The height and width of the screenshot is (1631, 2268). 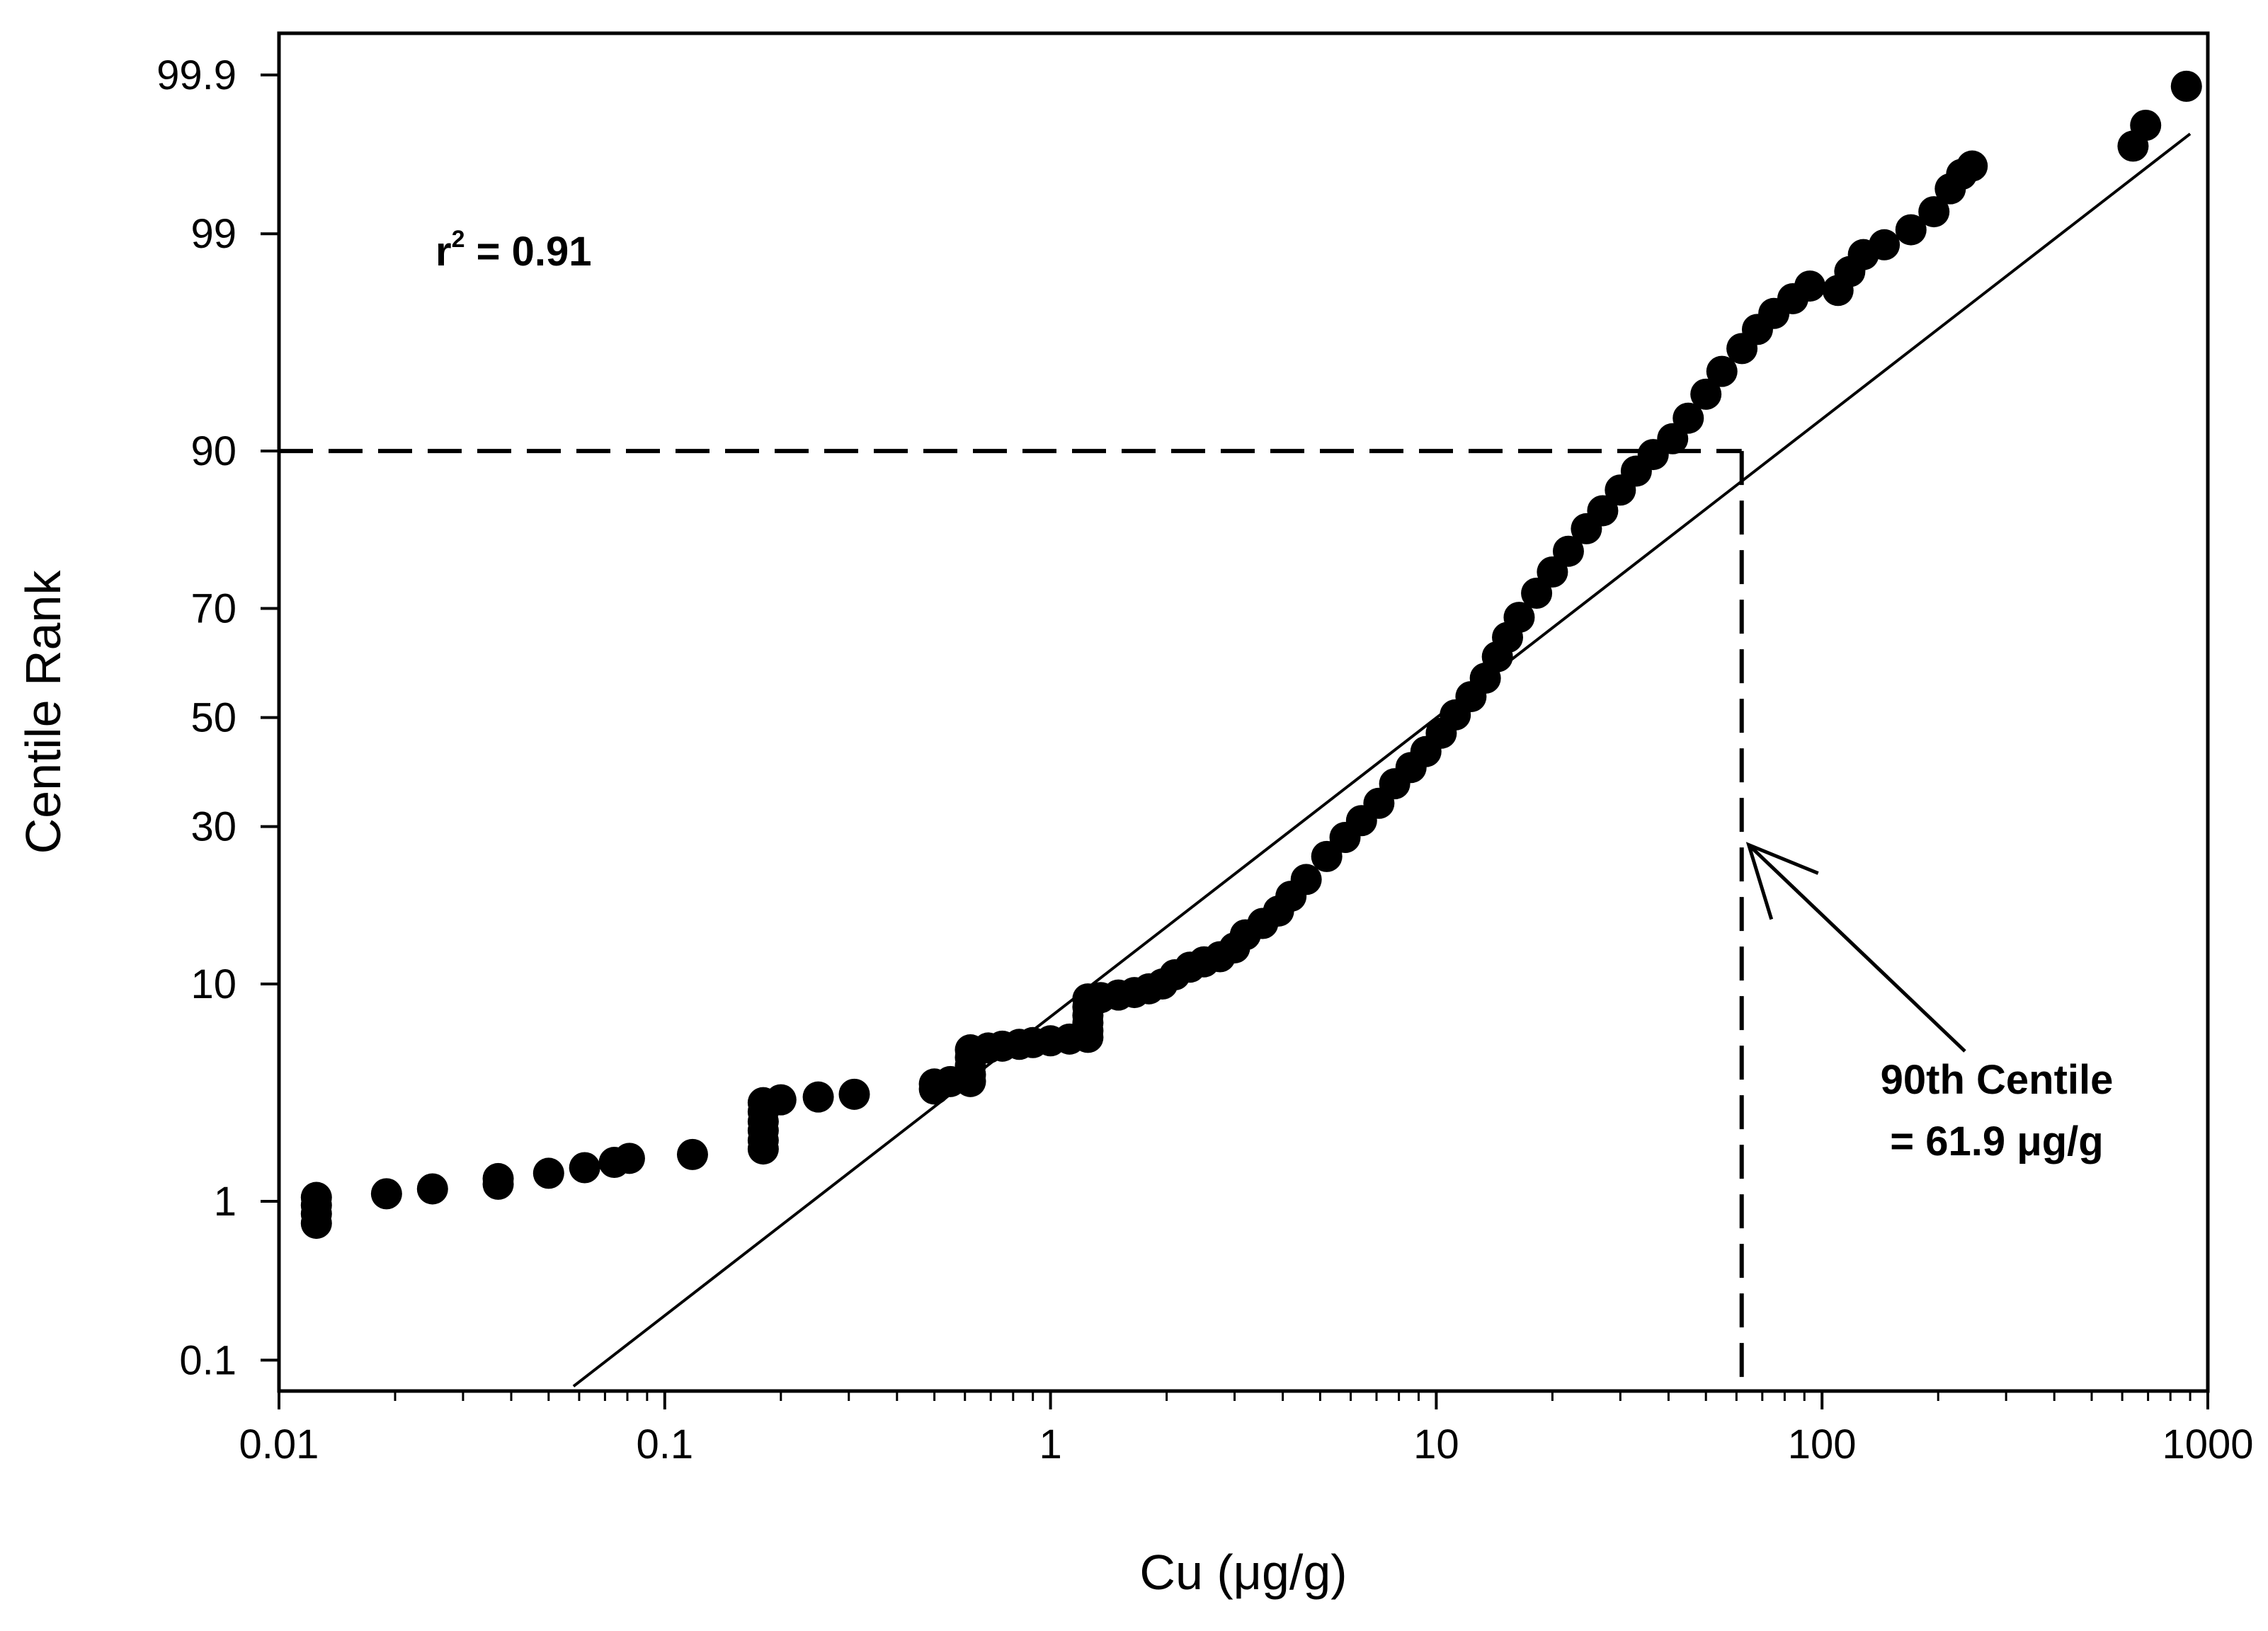 What do you see at coordinates (225, 1202) in the screenshot?
I see `y-tick-label: 1` at bounding box center [225, 1202].